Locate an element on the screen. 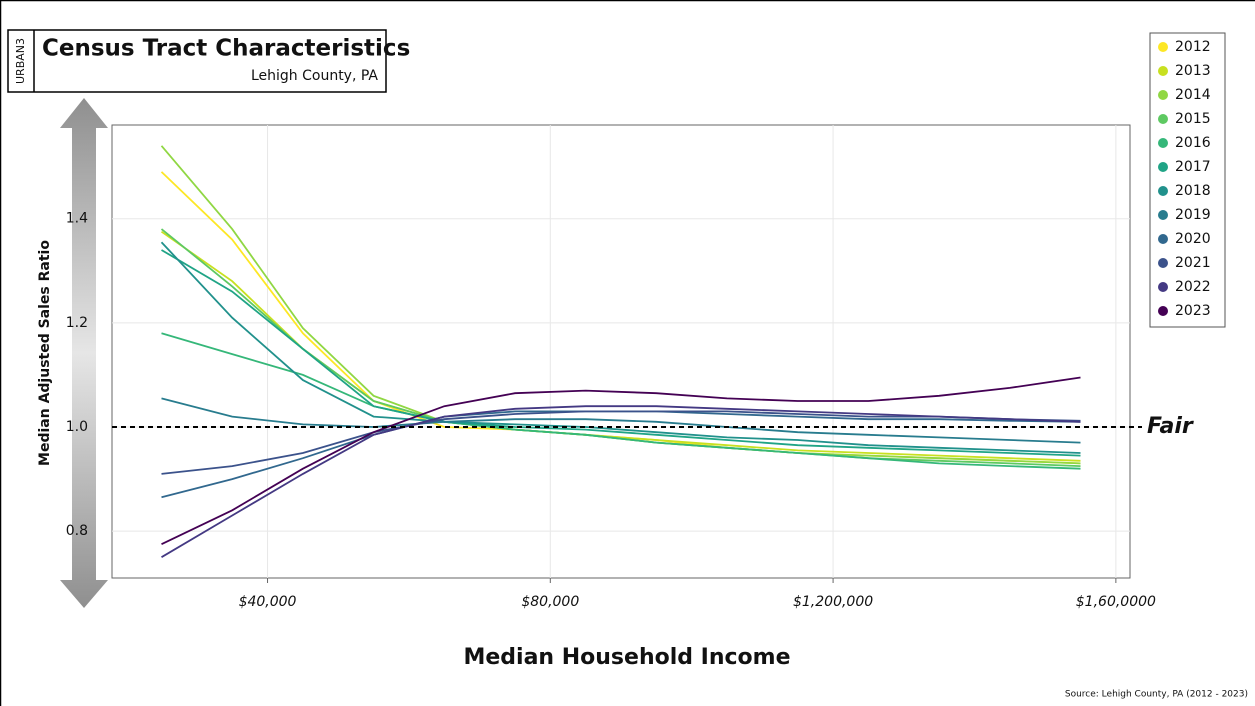 Image resolution: width=1255 pixels, height=706 pixels. y-axis-label: Median Adjusted Sales Ratio is located at coordinates (45, 353).